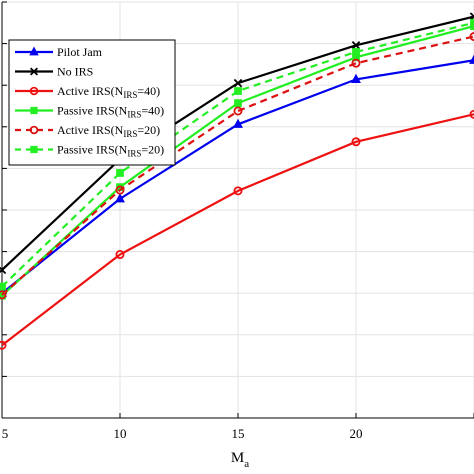 Image resolution: width=474 pixels, height=474 pixels. I want to click on legend-label: No IRS, so click(75, 72).